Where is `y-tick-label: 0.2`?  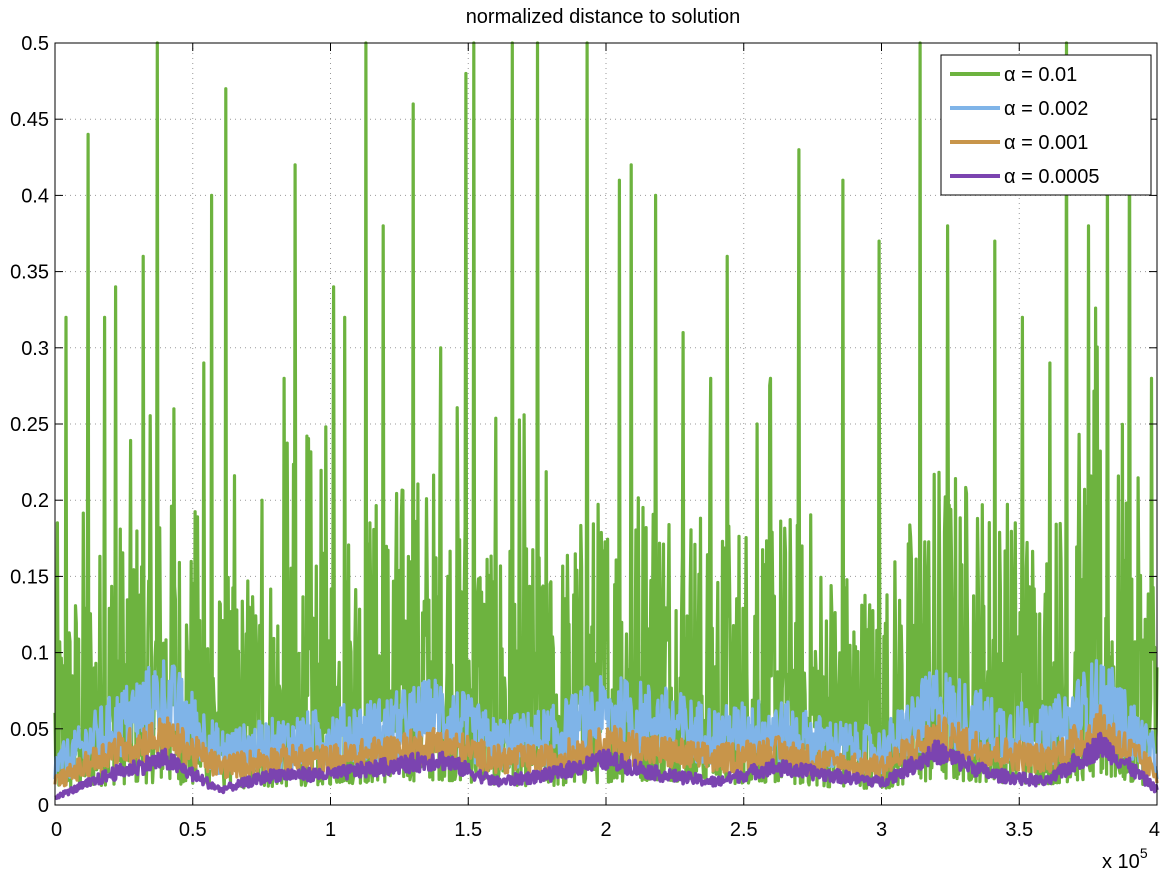
y-tick-label: 0.2 is located at coordinates (35, 501).